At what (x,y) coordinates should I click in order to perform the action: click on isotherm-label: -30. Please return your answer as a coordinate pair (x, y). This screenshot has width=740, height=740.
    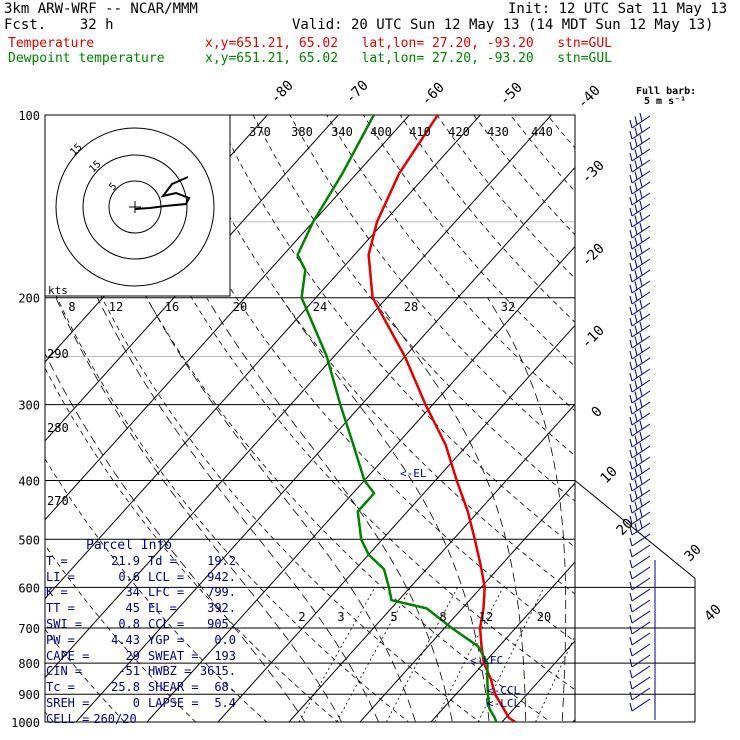
    Looking at the image, I should click on (593, 172).